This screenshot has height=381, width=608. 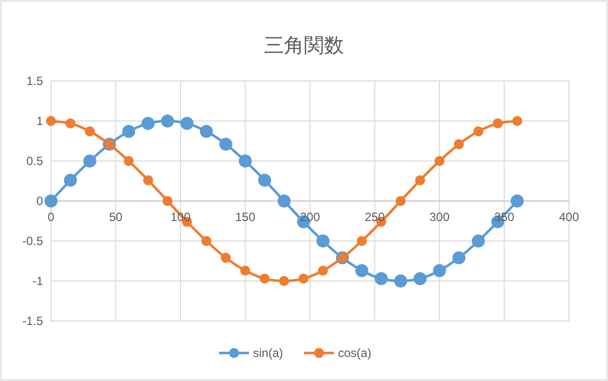 I want to click on x-tick-label: 200, so click(x=310, y=217).